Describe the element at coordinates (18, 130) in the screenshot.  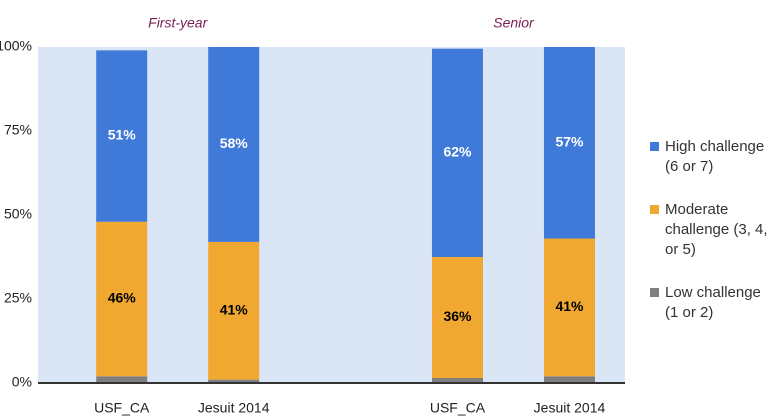
I see `y-tick-label: 75%` at that location.